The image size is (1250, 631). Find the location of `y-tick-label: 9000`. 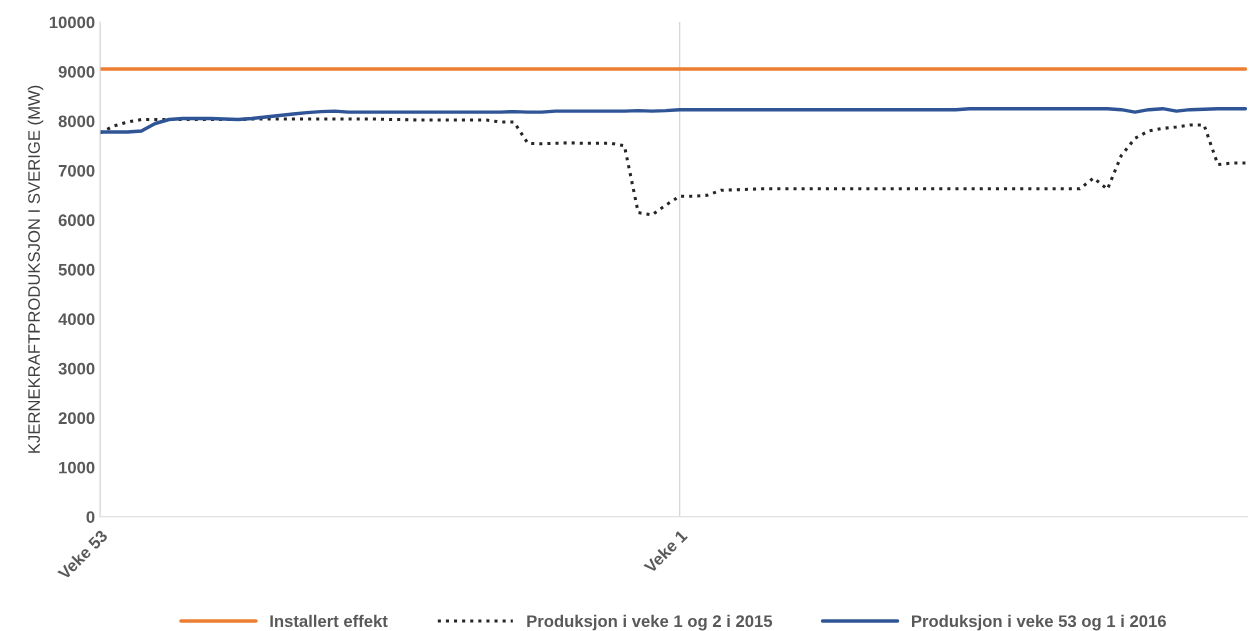

y-tick-label: 9000 is located at coordinates (76, 71).